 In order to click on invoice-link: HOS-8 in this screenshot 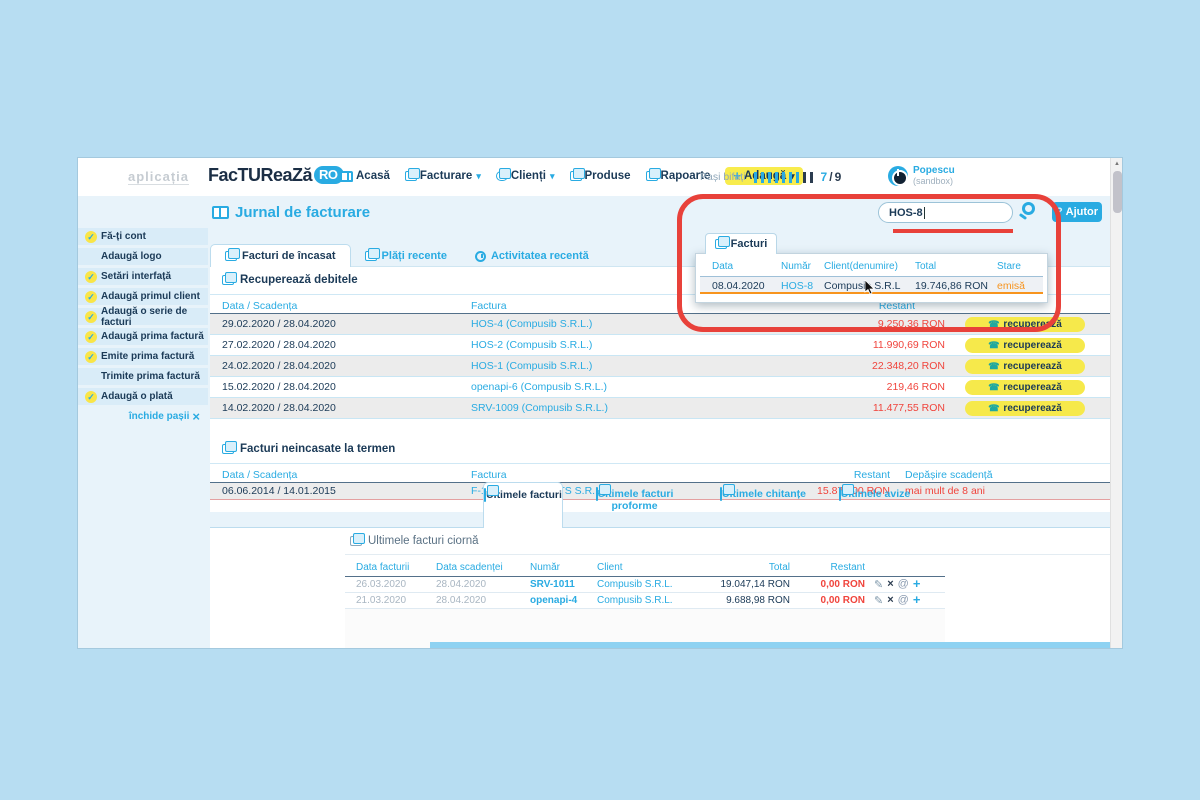, I will do `click(797, 286)`.